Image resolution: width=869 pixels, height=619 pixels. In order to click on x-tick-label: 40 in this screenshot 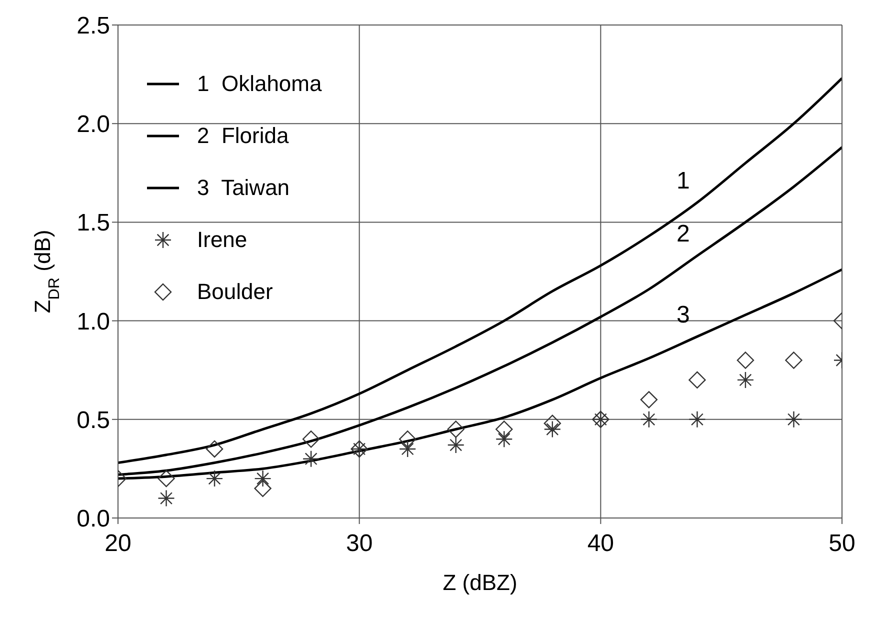, I will do `click(600, 544)`.